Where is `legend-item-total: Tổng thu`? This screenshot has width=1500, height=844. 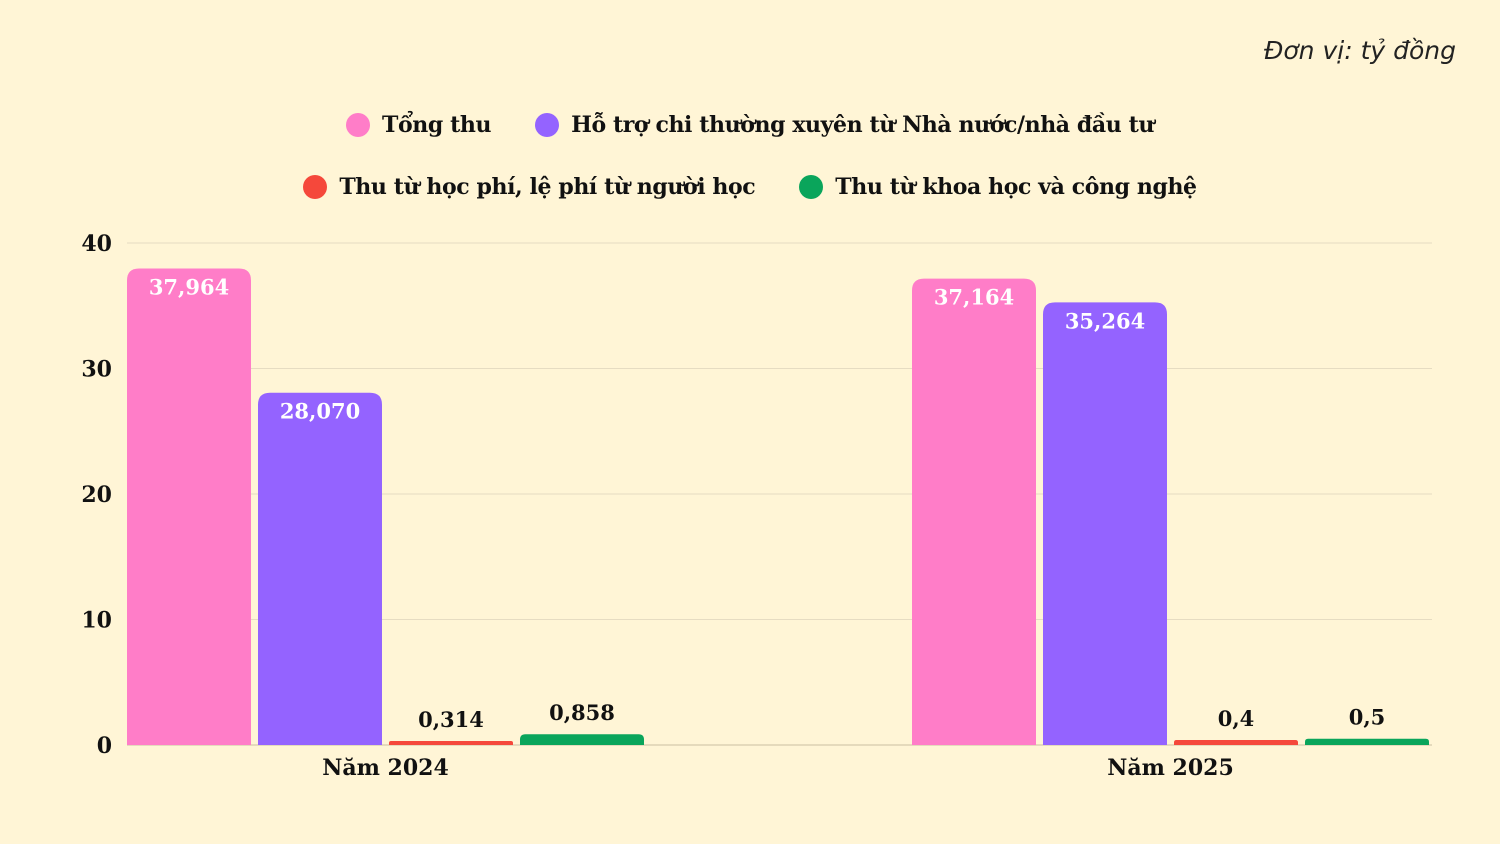 legend-item-total: Tổng thu is located at coordinates (418, 125).